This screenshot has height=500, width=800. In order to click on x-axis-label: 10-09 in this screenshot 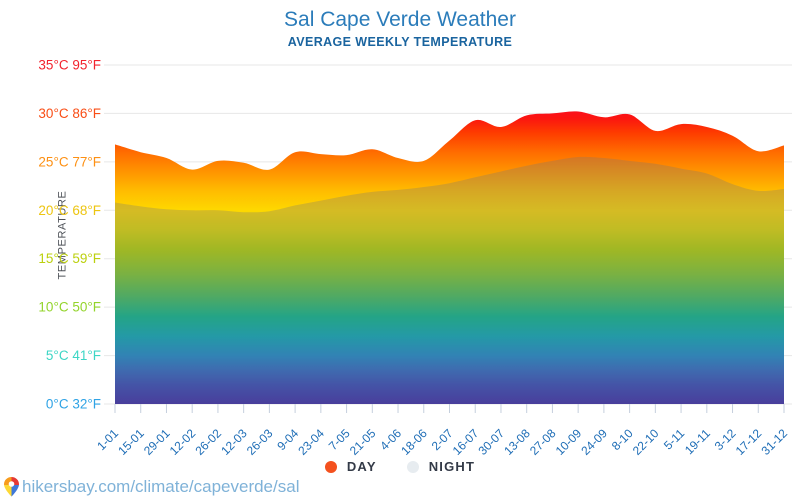, I will do `click(569, 442)`.